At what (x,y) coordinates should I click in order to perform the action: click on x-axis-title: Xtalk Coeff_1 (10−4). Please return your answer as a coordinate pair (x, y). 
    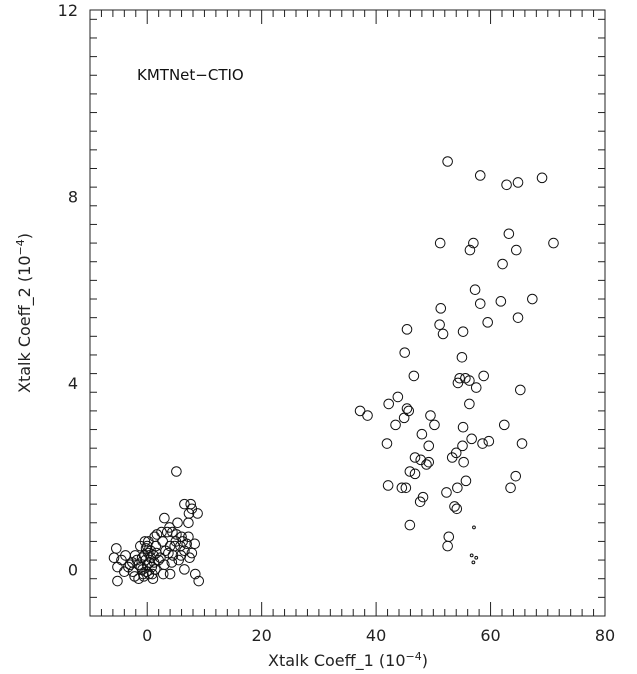
    Looking at the image, I should click on (348, 660).